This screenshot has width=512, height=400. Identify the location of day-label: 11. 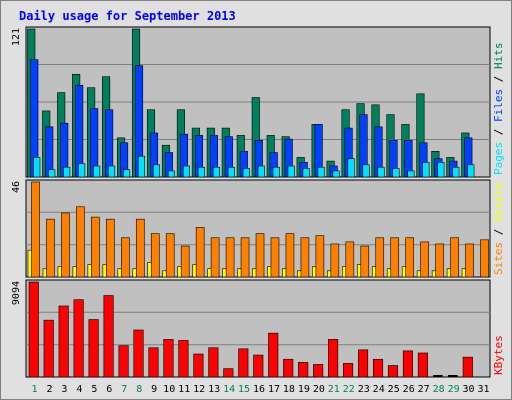
(184, 389).